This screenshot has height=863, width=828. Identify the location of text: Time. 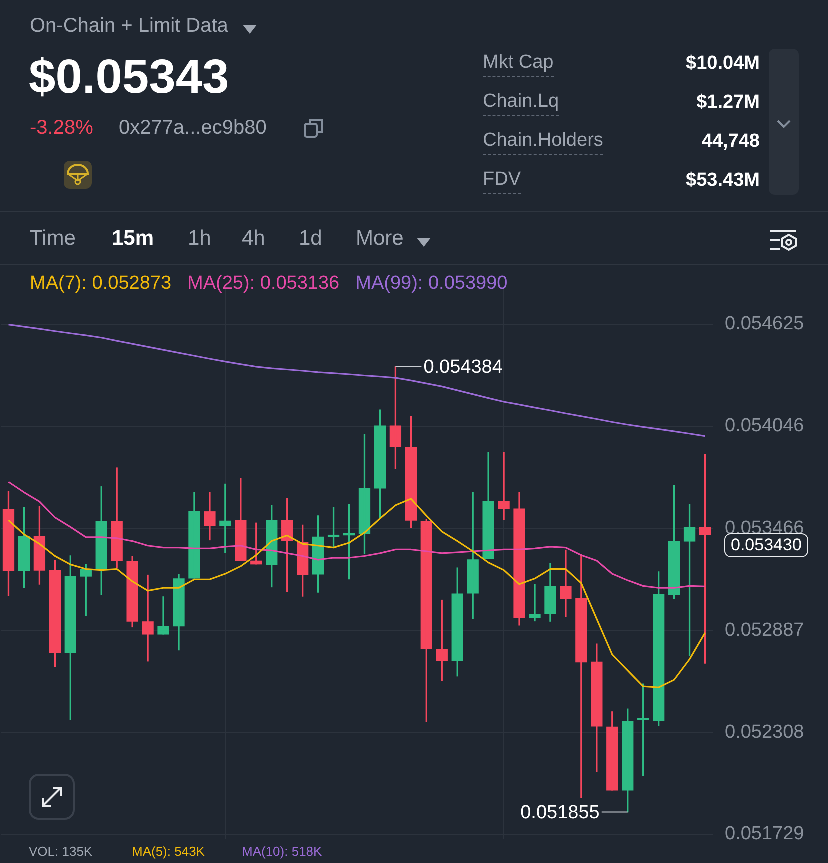
(53, 238).